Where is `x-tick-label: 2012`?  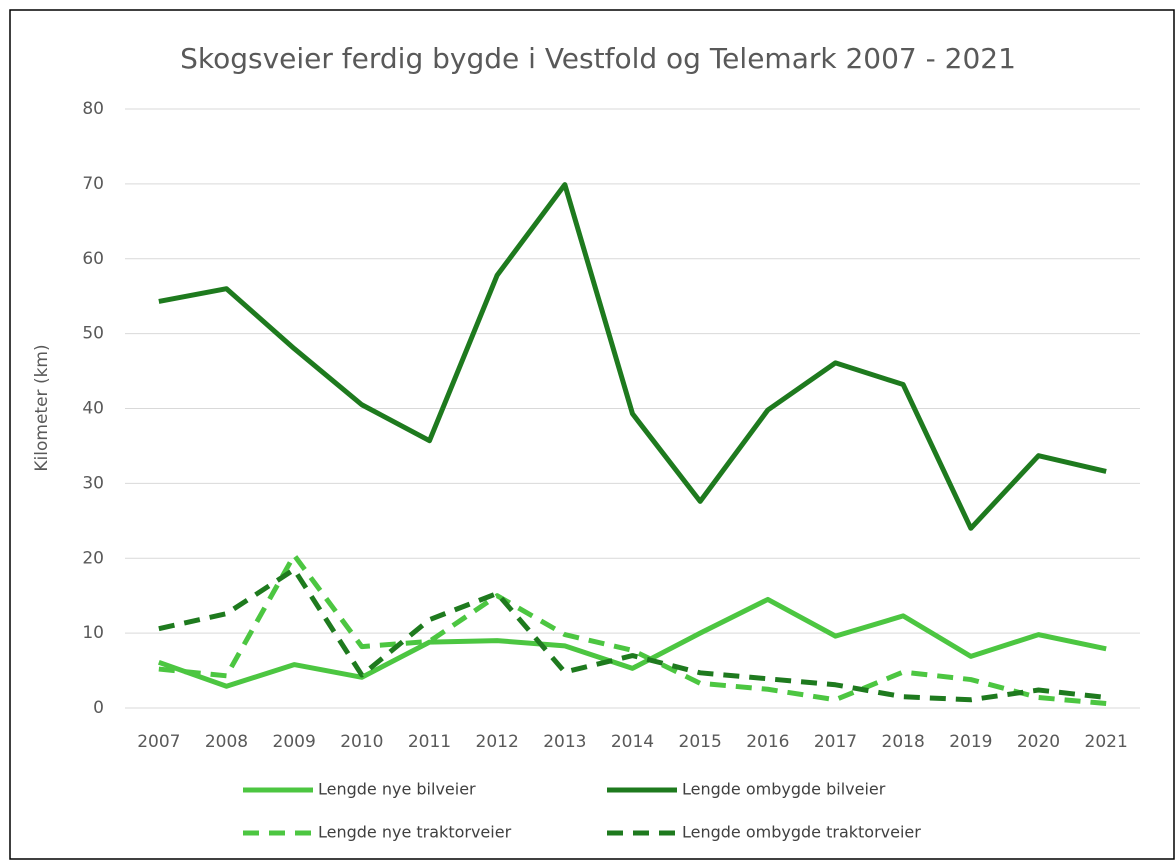
x-tick-label: 2012 is located at coordinates (497, 742).